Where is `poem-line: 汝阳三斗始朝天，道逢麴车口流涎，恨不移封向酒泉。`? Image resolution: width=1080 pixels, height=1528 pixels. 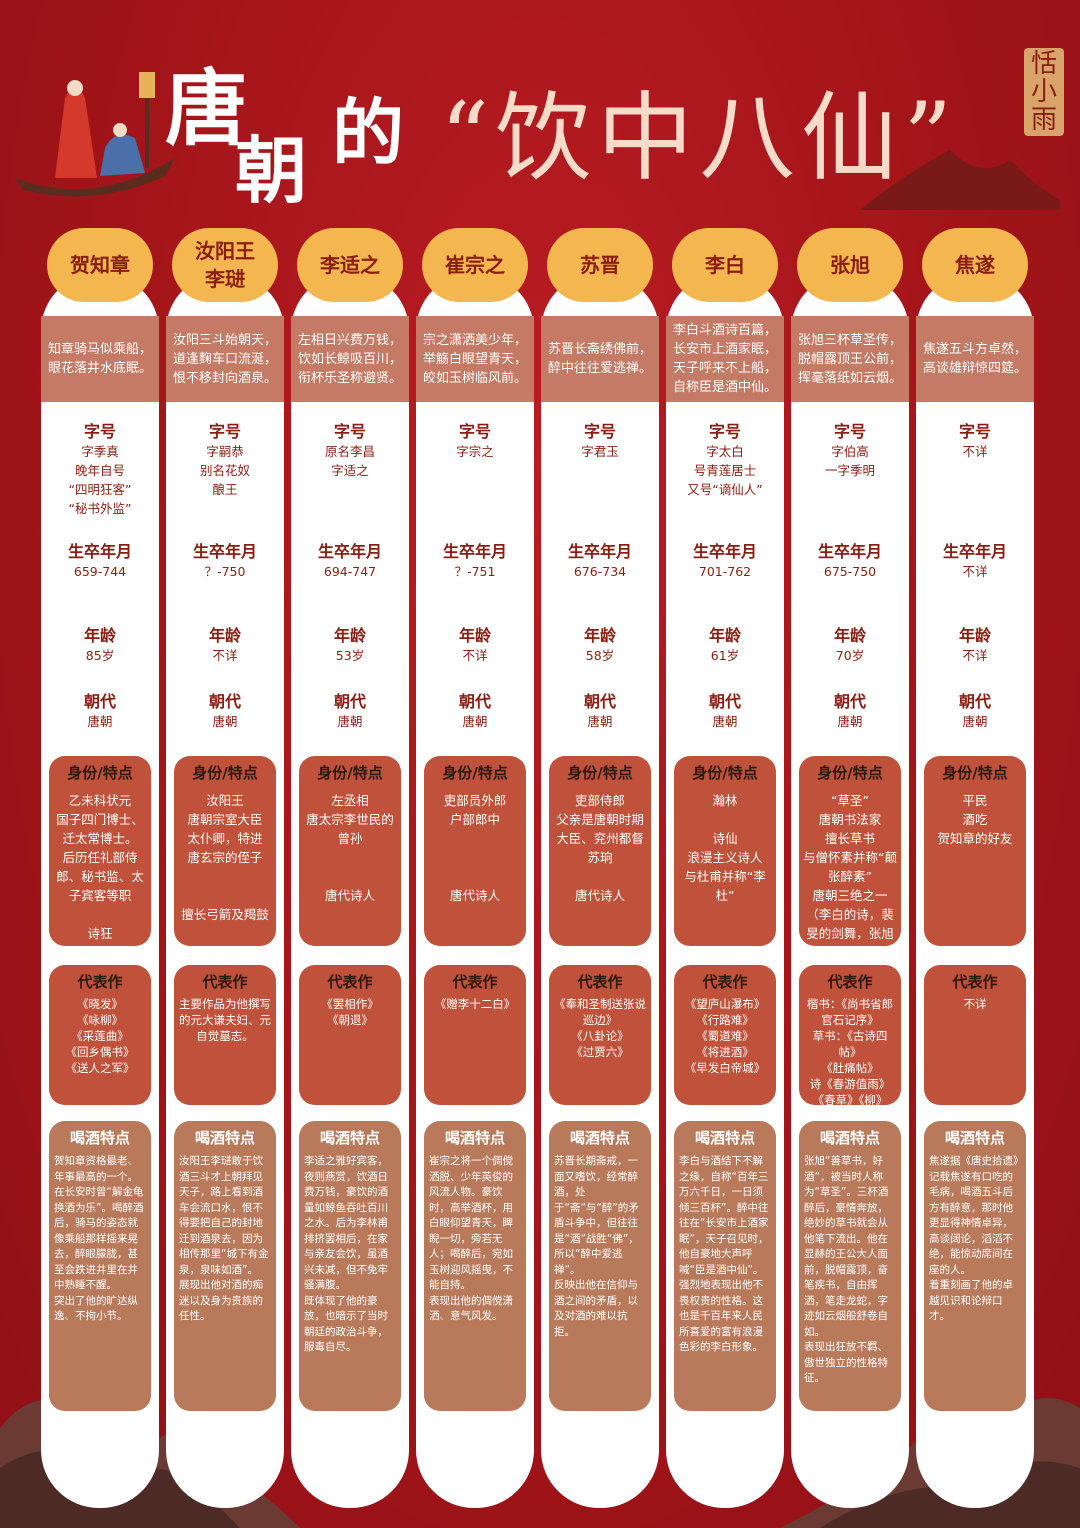
poem-line: 汝阳三斗始朝天，道逢麴车口流涎，恨不移封向酒泉。 is located at coordinates (225, 359).